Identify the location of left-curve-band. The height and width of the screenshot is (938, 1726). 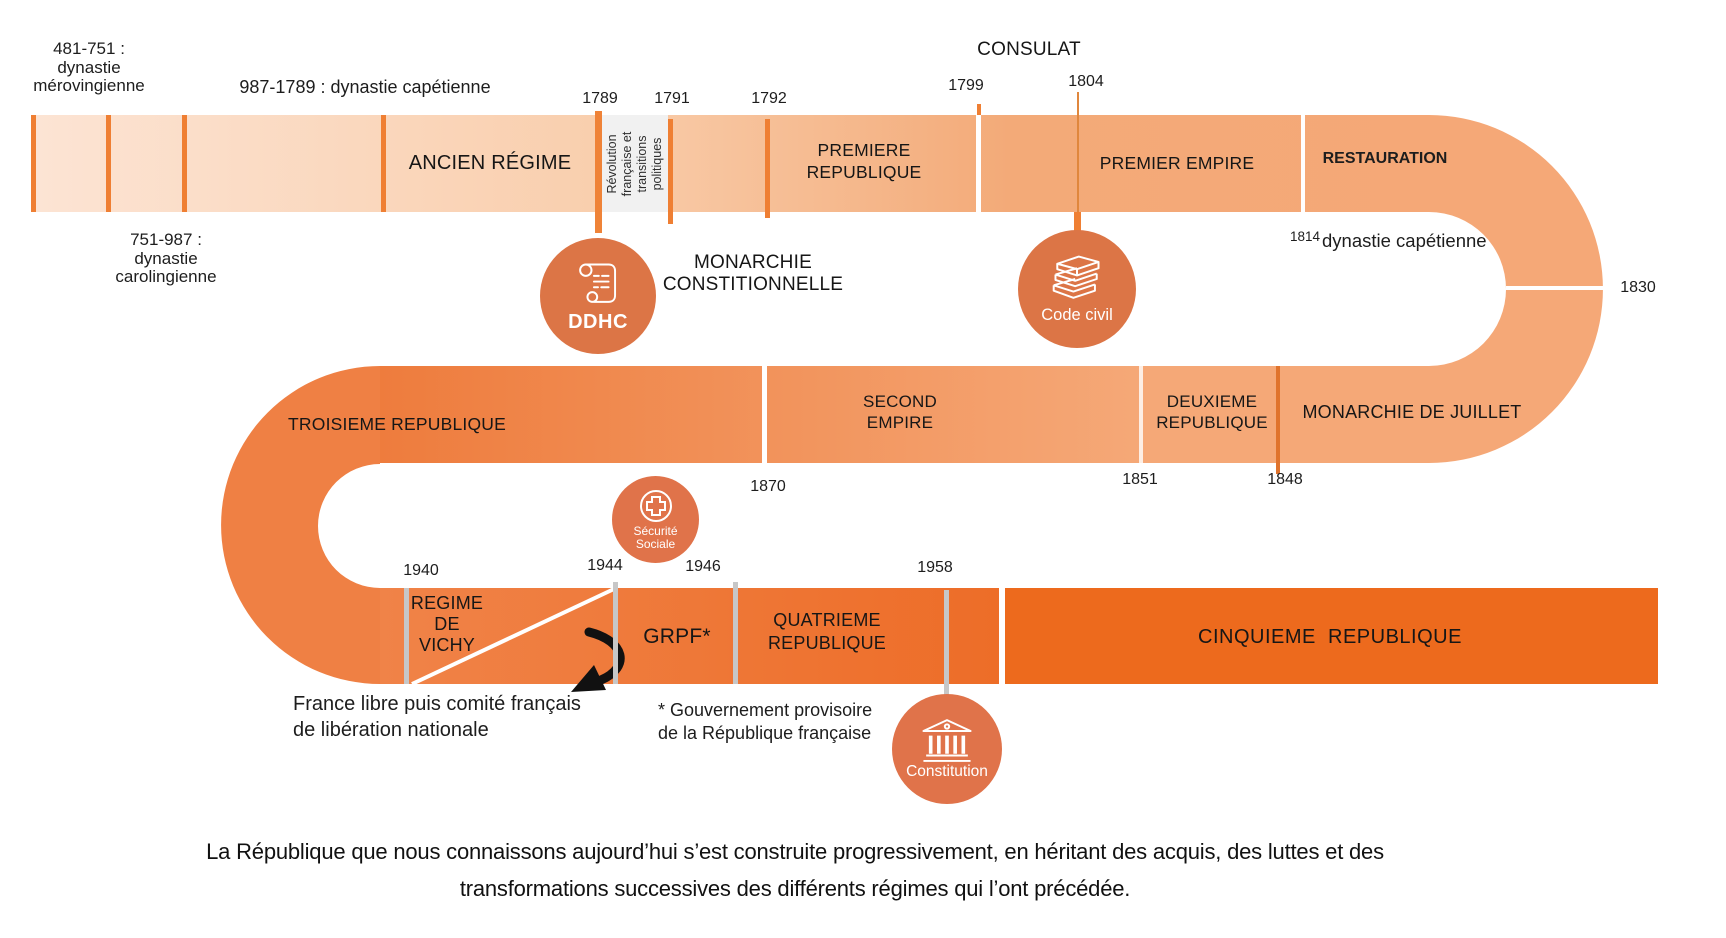
(300, 525).